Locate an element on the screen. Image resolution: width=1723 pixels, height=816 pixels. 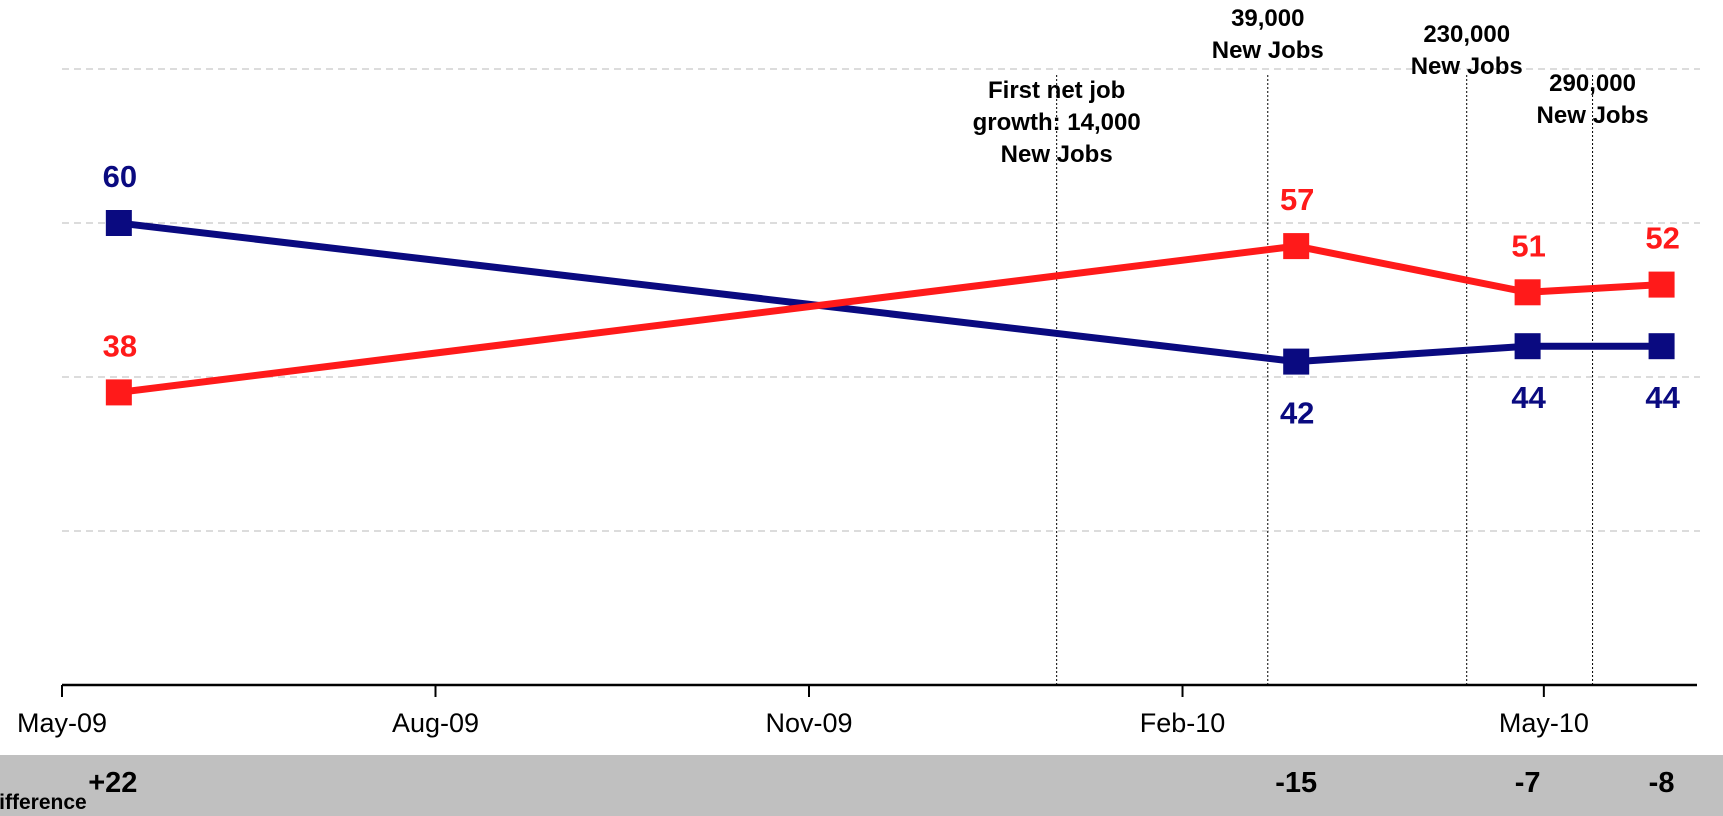
series-2-data-label: 51 is located at coordinates (1528, 245).